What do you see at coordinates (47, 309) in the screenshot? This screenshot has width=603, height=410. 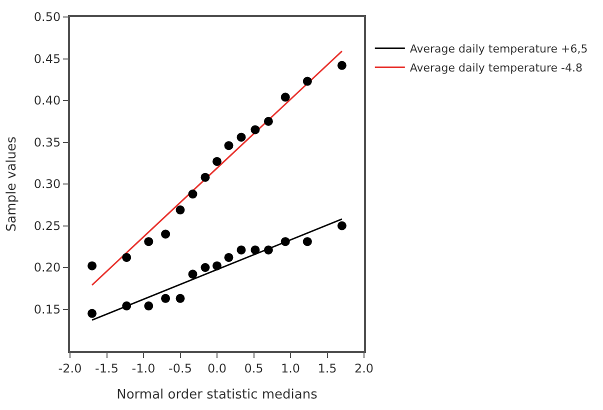 I see `y-tick-label: 0.15` at bounding box center [47, 309].